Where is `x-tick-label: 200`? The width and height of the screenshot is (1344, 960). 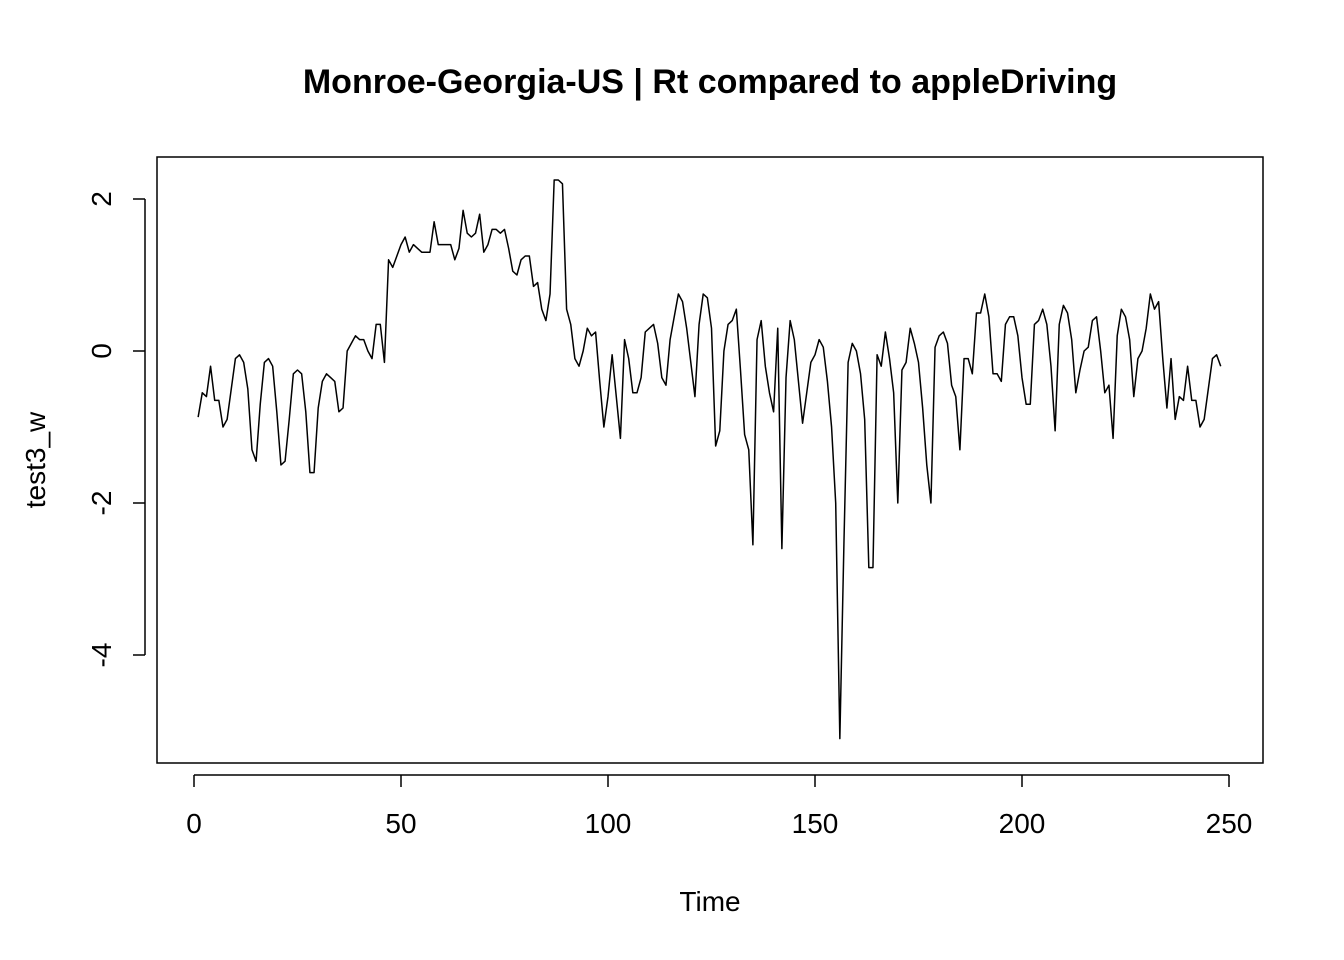
x-tick-label: 200 is located at coordinates (1022, 823).